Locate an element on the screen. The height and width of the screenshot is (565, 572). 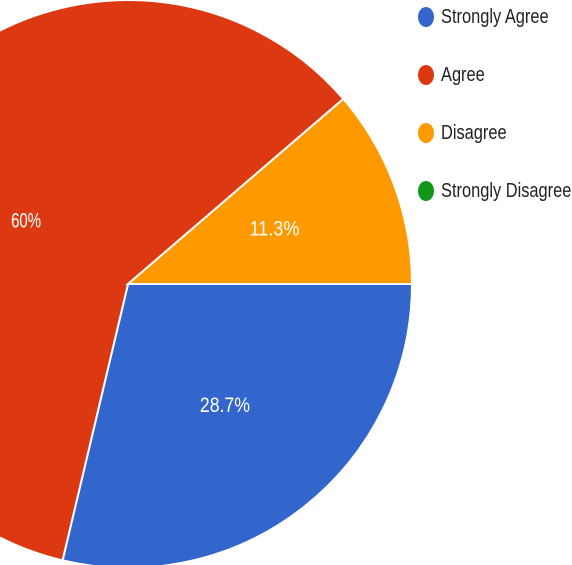
slice-value-label: 28.7% is located at coordinates (225, 405).